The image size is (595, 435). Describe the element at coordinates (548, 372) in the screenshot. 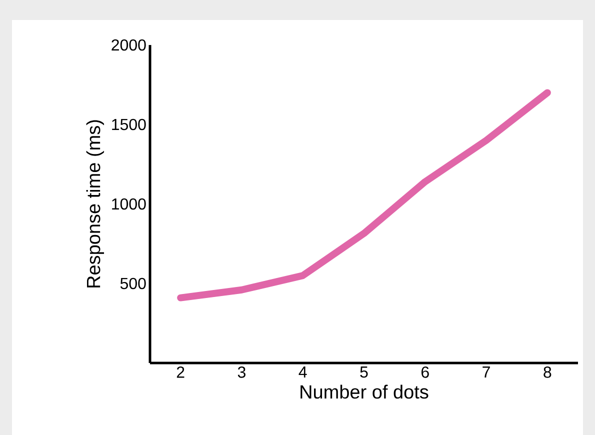

I see `x-tick-label: 8` at that location.